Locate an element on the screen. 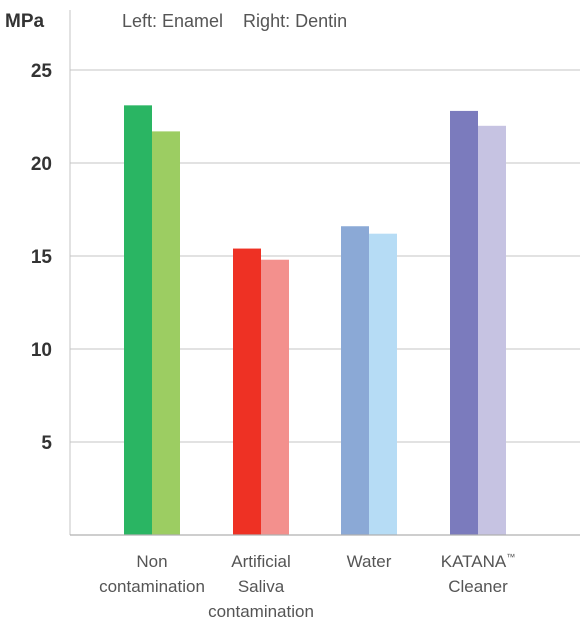  y-tick-label: 15 is located at coordinates (42, 257).